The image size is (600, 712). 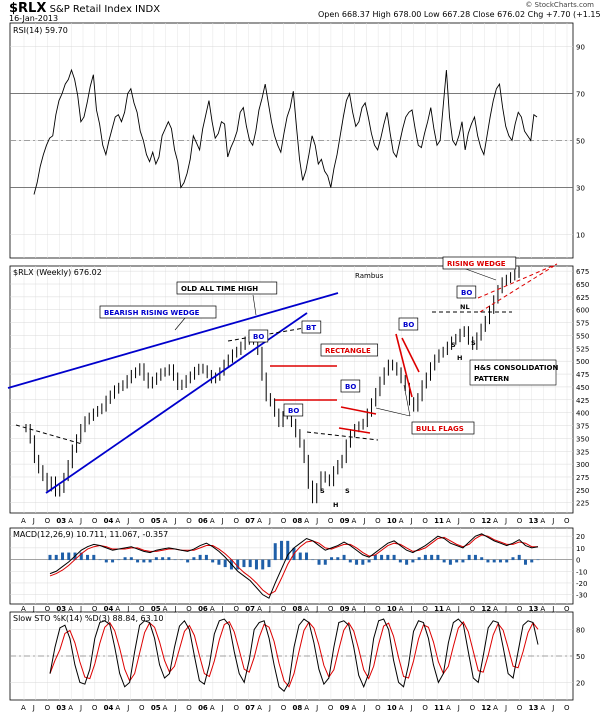 What do you see at coordinates (582, 427) in the screenshot?
I see `price-tick-label: 375` at bounding box center [582, 427].